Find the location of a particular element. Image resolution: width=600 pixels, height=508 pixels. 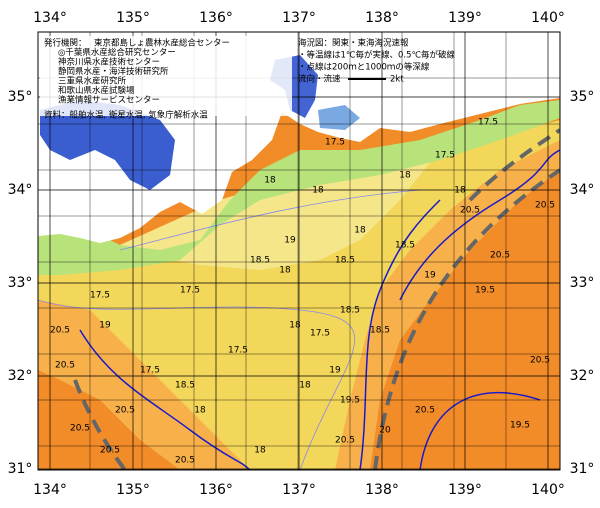

osaka-bay is located at coordinates (107, 145).